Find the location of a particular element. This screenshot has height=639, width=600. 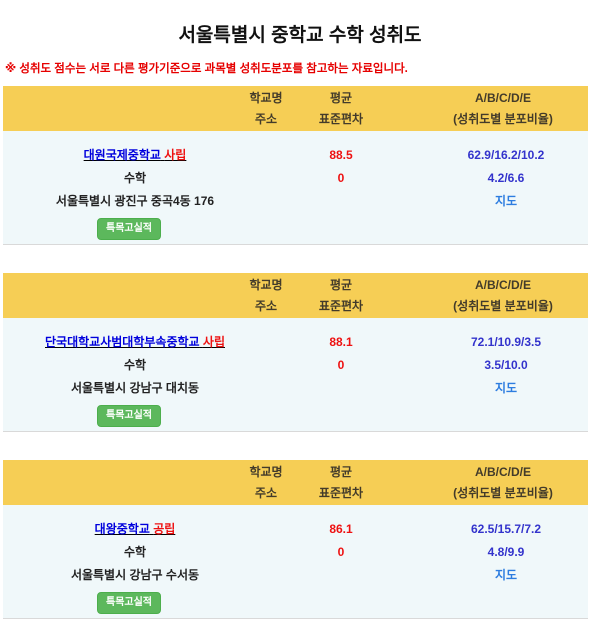

table-row: 수학 0 4.8/9.9 is located at coordinates (295, 552).